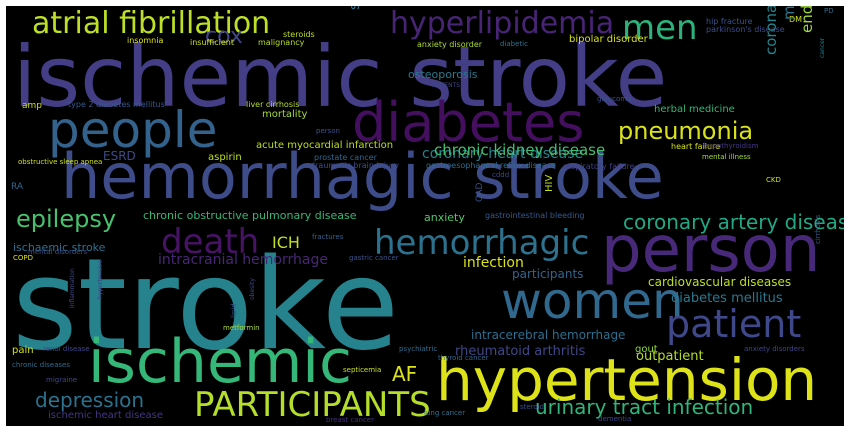 The image size is (851, 432). Describe the element at coordinates (374, 258) in the screenshot. I see `word: gastric cancer` at that location.